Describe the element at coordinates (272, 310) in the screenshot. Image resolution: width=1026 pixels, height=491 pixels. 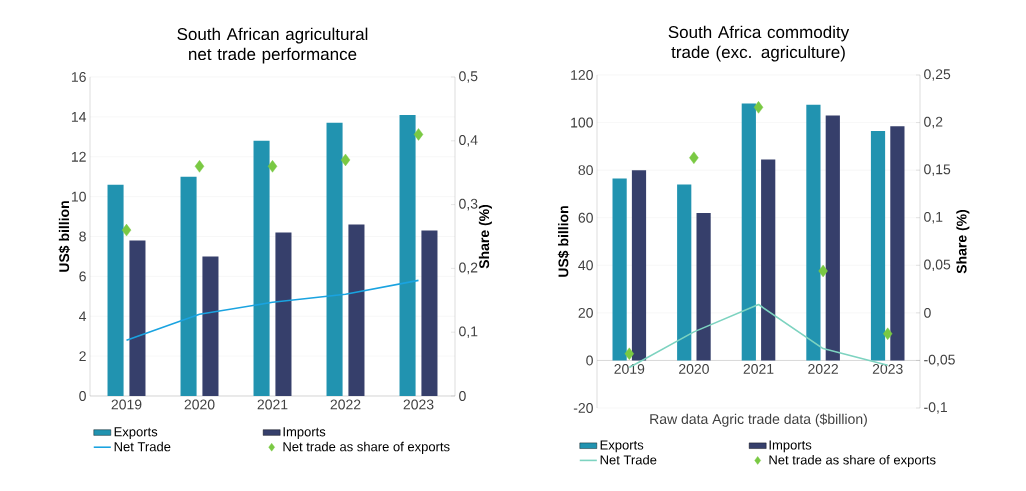
I see `line-series` at that location.